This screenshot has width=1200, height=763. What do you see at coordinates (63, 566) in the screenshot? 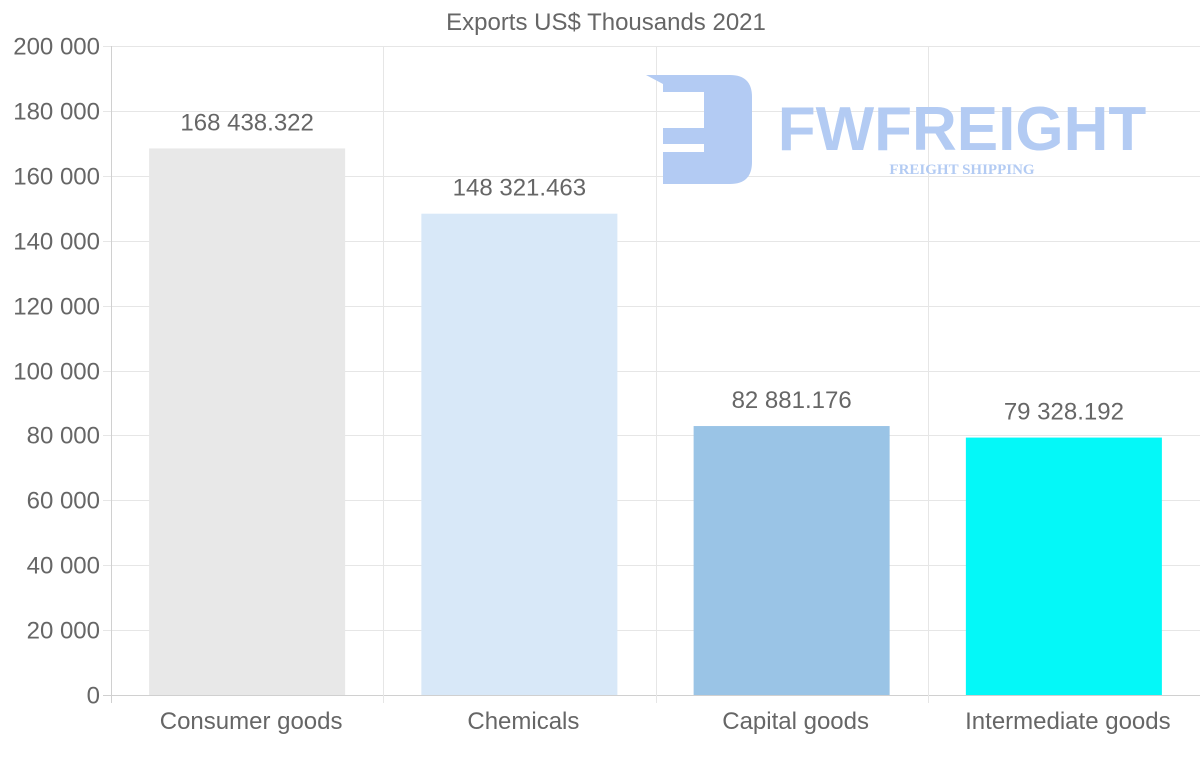
I see `y-tick-label: 40 000` at bounding box center [63, 566].